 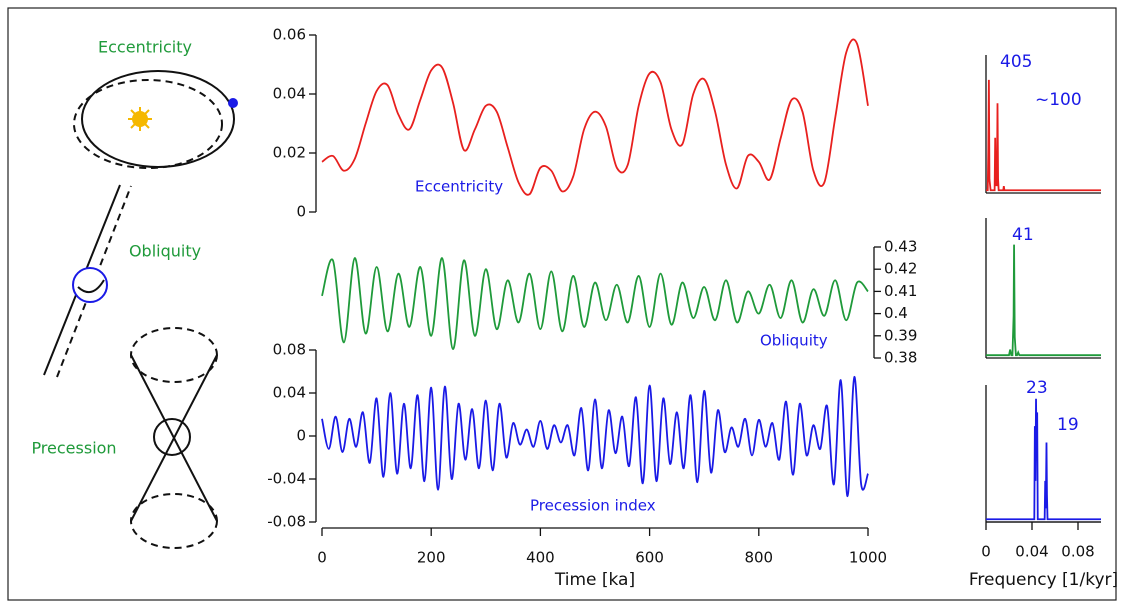 What do you see at coordinates (140, 309) in the screenshot?
I see `diagram` at bounding box center [140, 309].